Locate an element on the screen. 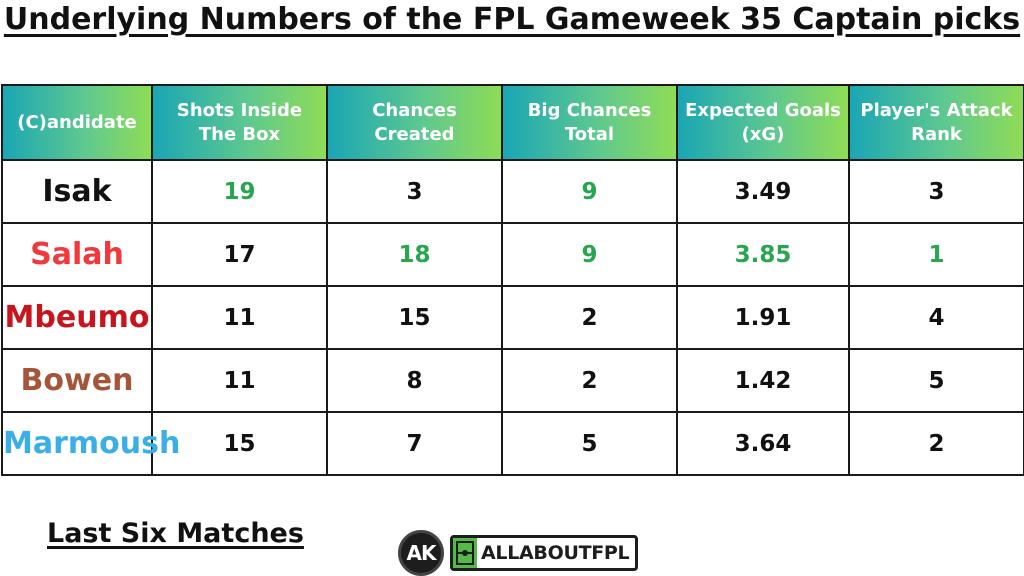 This screenshot has width=1024, height=576. table-row: Marmoush 15 7 5 3.64 2 is located at coordinates (512, 443).